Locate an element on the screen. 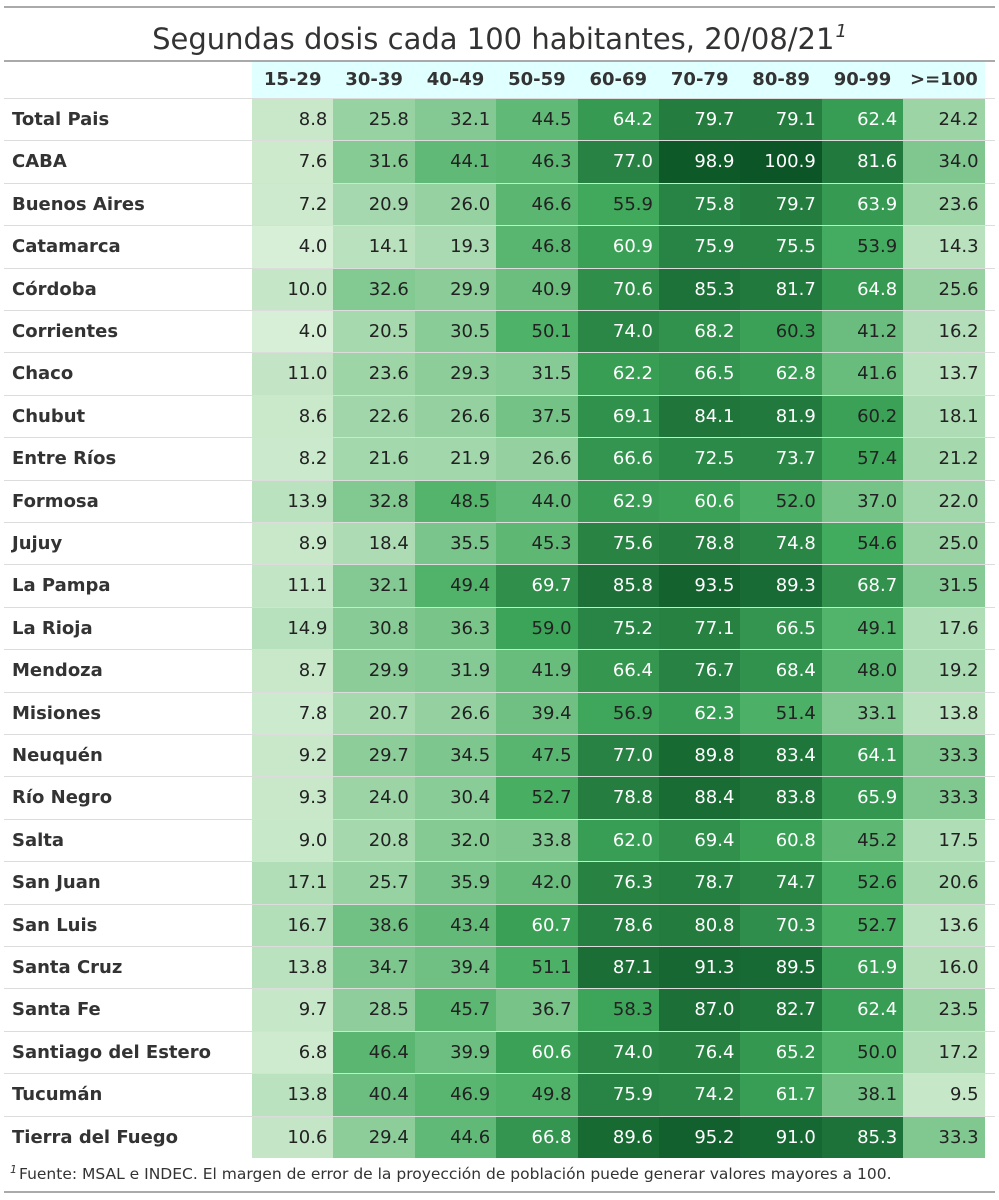 This screenshot has width=999, height=1200. heatmap-cell: 62.9 is located at coordinates (618, 501).